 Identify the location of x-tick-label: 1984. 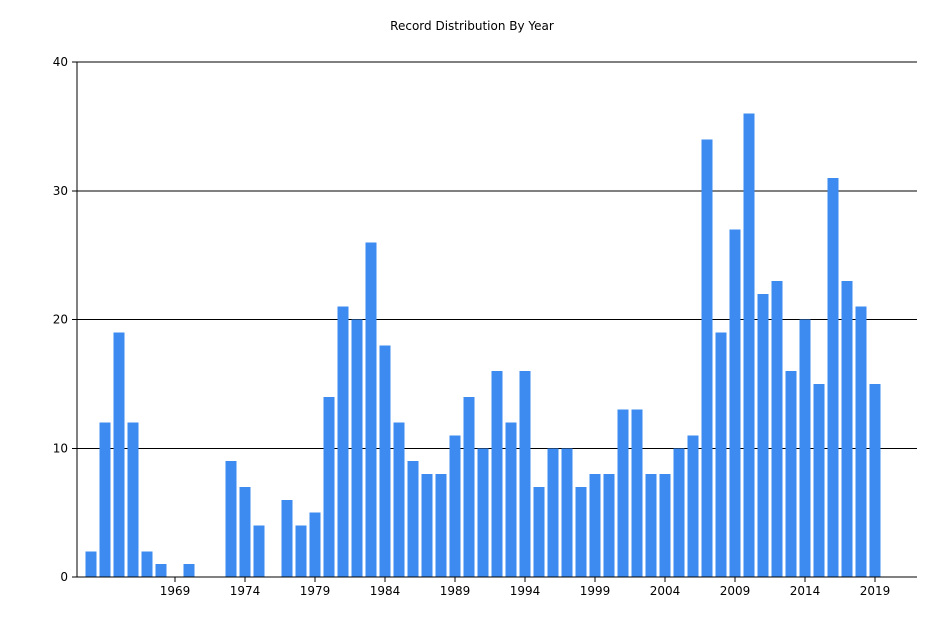
(385, 591).